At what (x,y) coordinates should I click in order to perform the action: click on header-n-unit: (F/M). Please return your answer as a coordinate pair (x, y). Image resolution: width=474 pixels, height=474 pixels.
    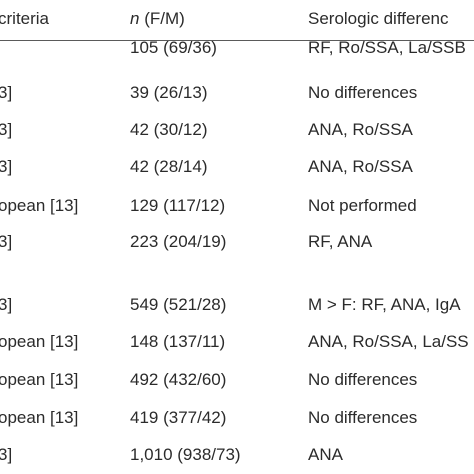
    Looking at the image, I should click on (162, 18).